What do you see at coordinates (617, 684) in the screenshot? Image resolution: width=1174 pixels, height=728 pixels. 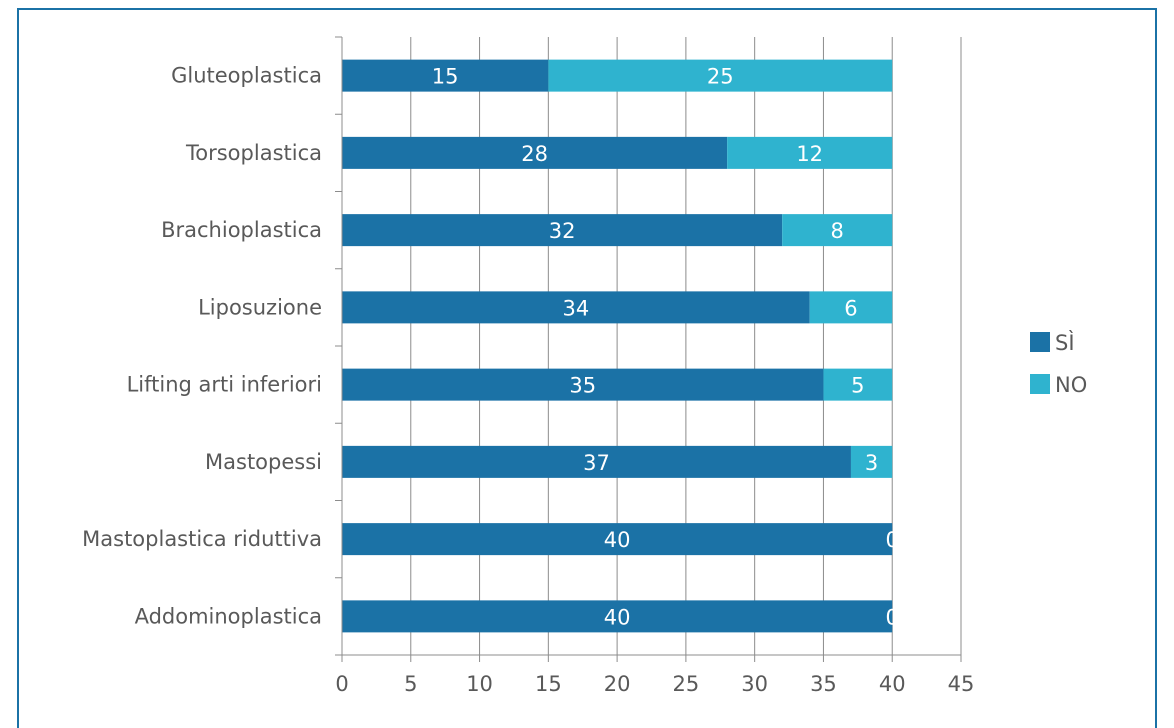 I see `x-tick-label: 20` at bounding box center [617, 684].